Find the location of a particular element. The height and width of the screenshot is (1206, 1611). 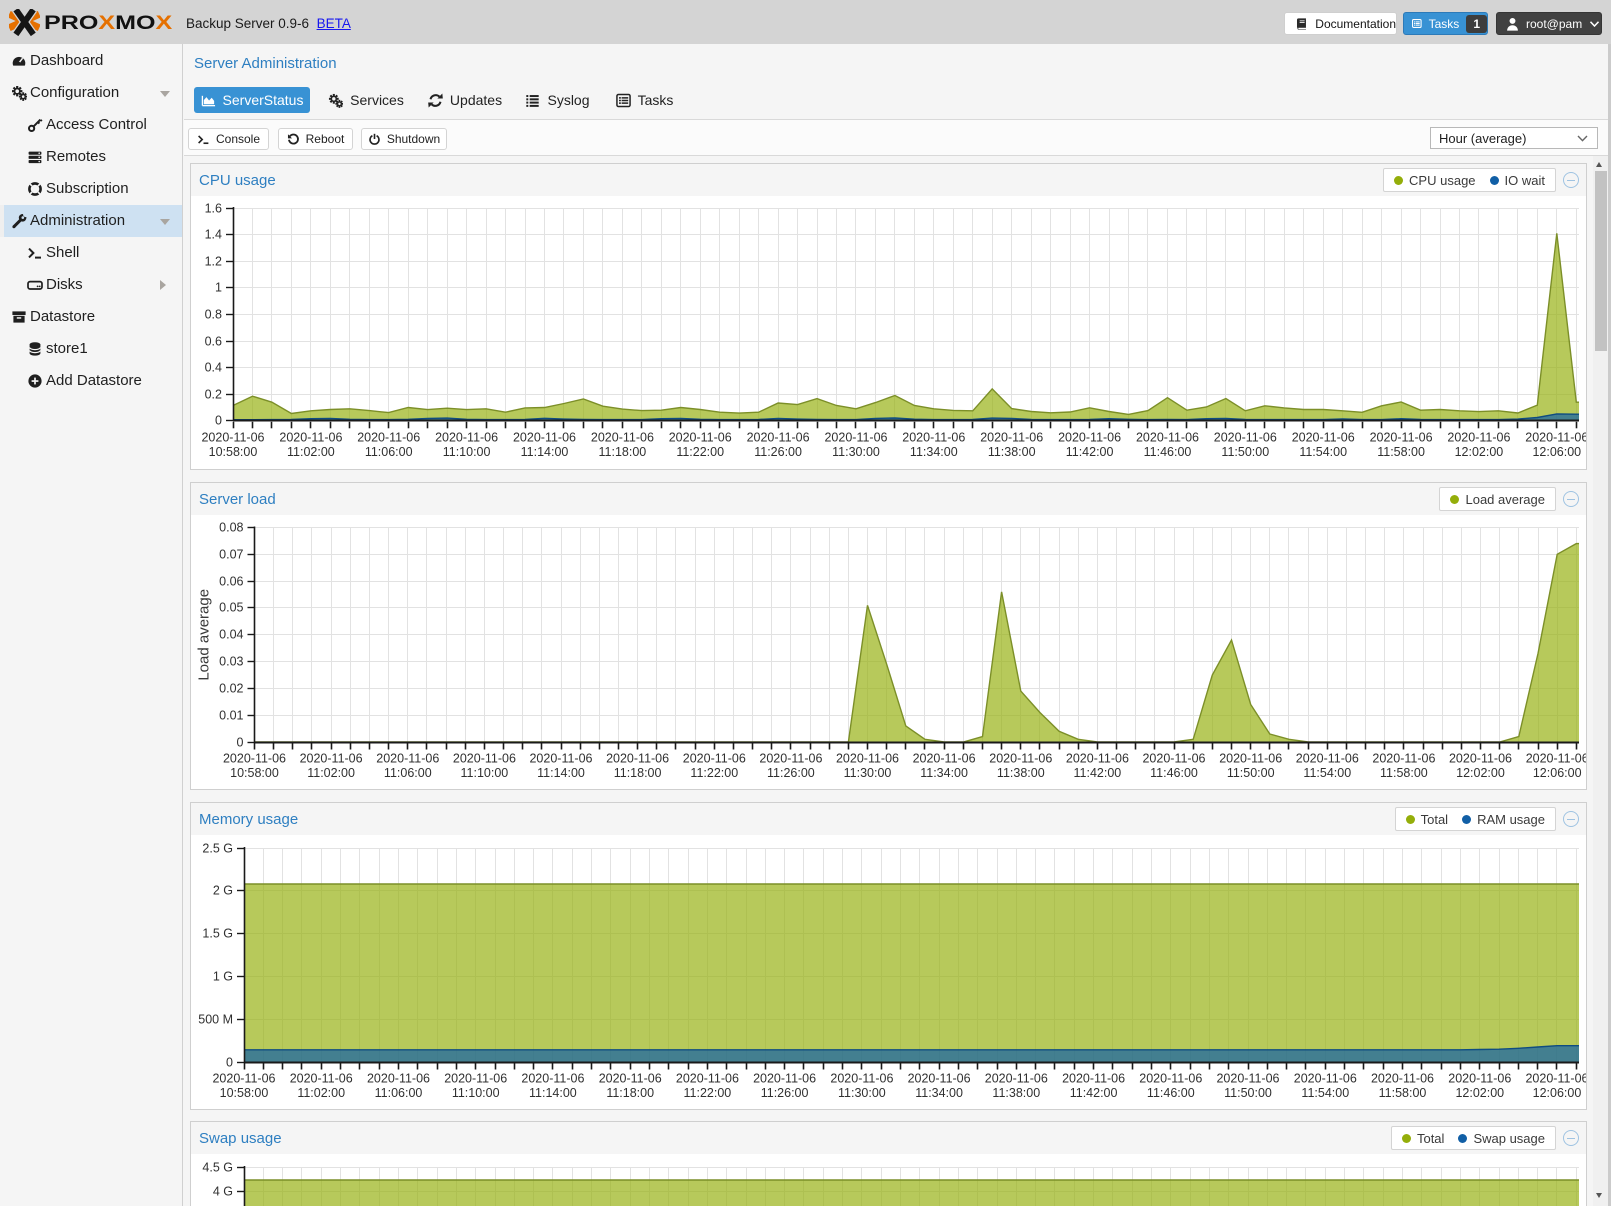

svg-text: 0.4 is located at coordinates (213, 368).